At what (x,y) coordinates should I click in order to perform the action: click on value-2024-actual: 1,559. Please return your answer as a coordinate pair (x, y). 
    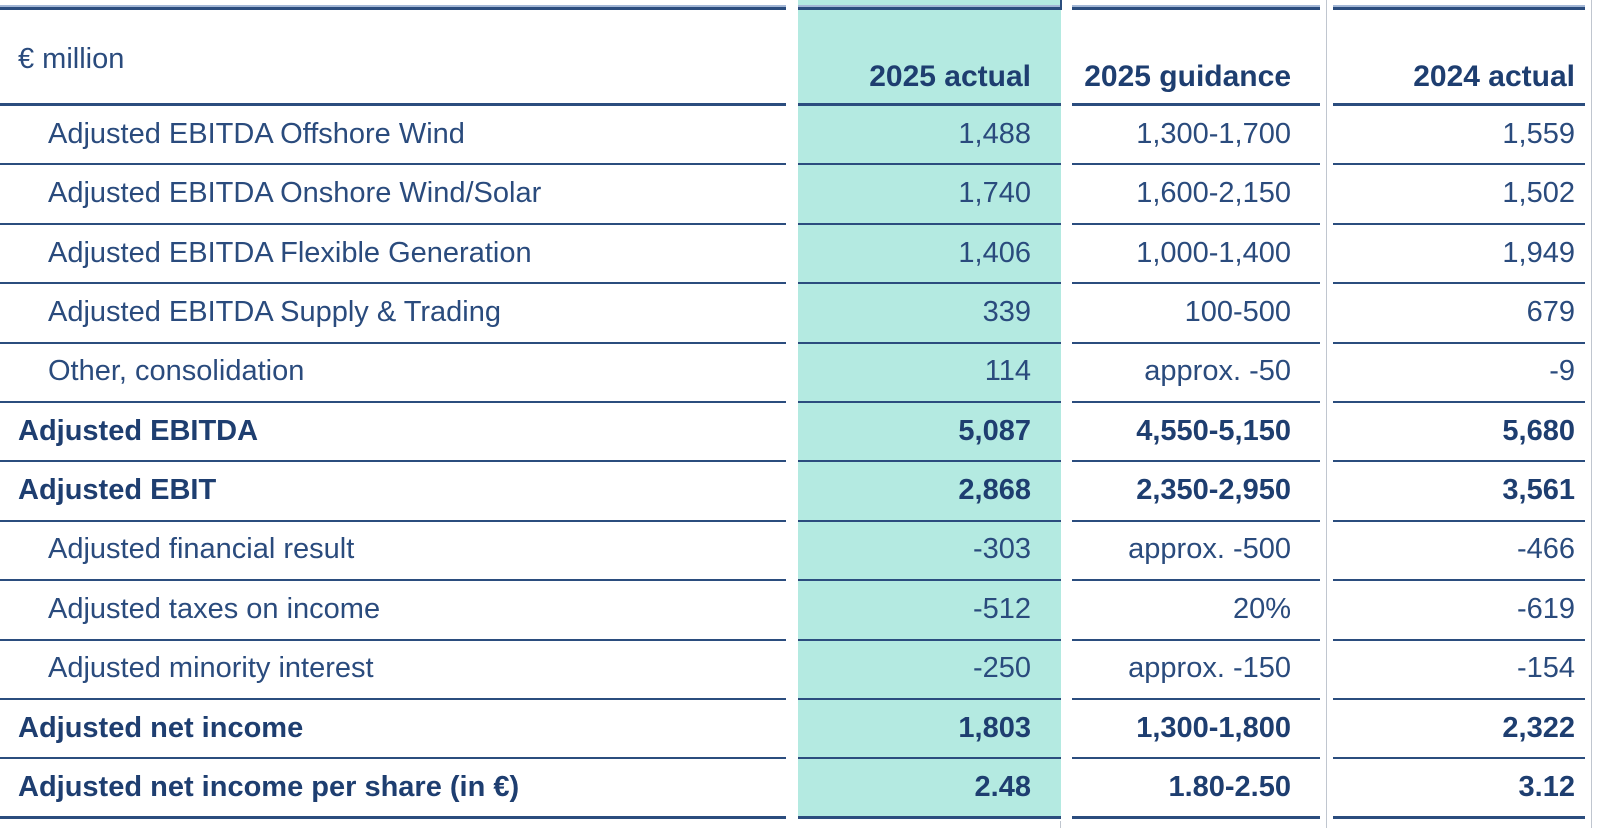
    Looking at the image, I should click on (1459, 136).